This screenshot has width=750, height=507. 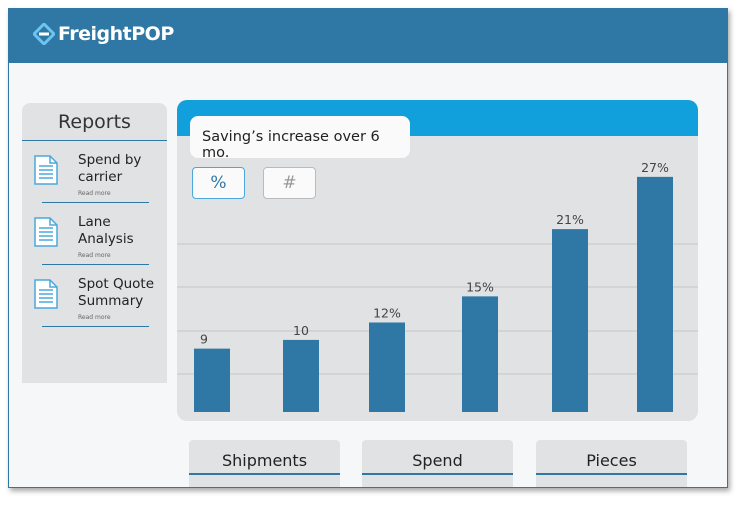 I want to click on logo: FreightPOP, so click(x=103, y=34).